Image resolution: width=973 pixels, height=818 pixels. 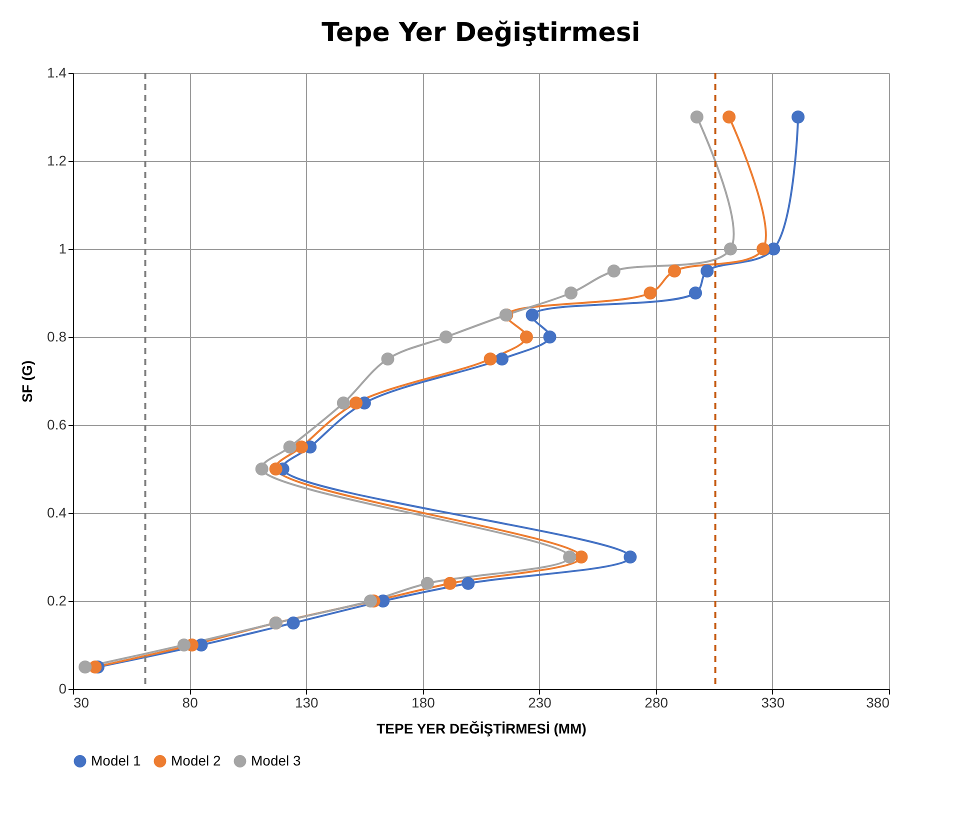 I want to click on x-tick-label: 130, so click(x=306, y=702).